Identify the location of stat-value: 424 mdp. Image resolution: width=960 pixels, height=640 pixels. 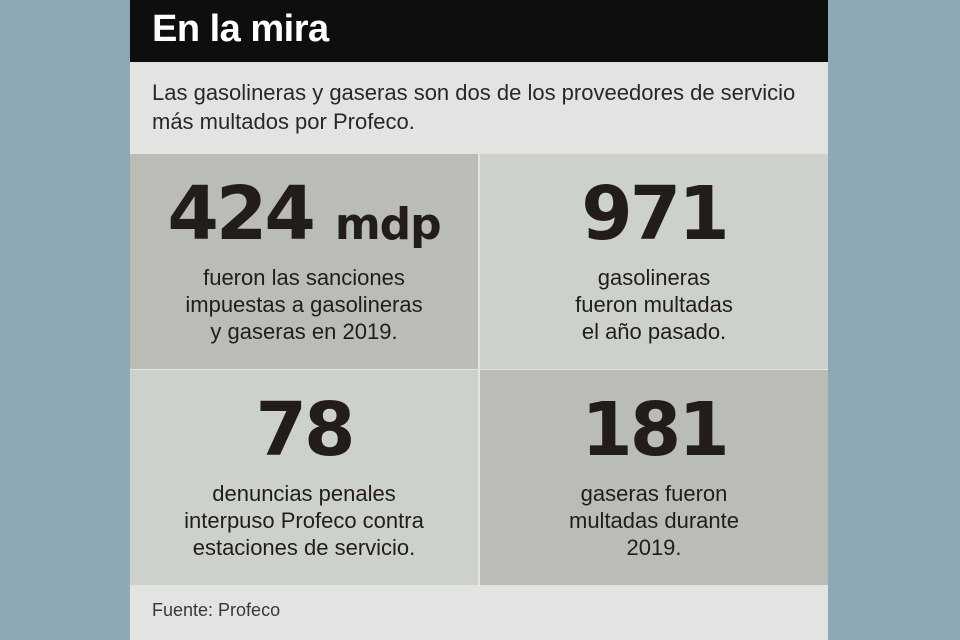
(304, 219).